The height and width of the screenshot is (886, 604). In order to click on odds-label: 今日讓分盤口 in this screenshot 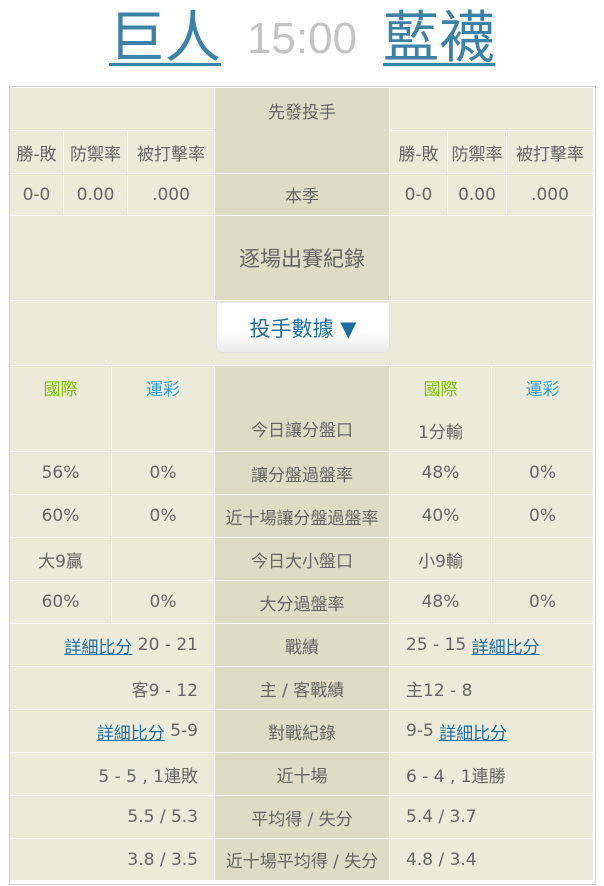, I will do `click(302, 409)`.